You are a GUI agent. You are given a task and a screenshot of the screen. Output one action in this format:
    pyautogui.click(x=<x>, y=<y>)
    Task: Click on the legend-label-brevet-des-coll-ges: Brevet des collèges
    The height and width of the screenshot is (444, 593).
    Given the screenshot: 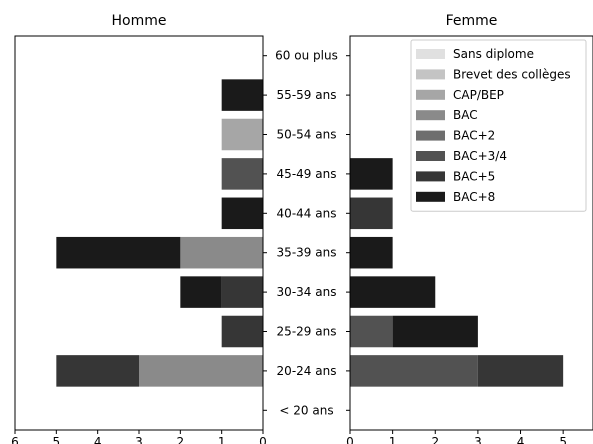 What is the action you would take?
    pyautogui.click(x=512, y=74)
    